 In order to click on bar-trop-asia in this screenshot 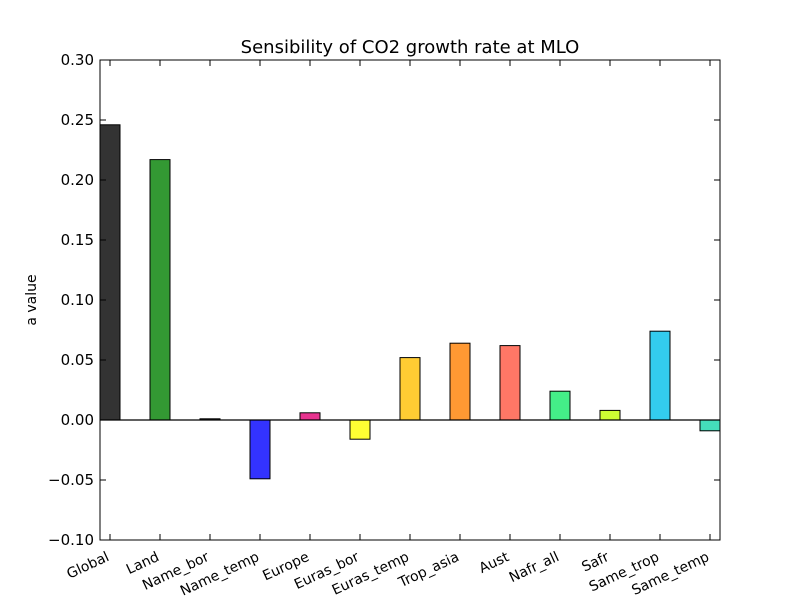, I will do `click(460, 381)`.